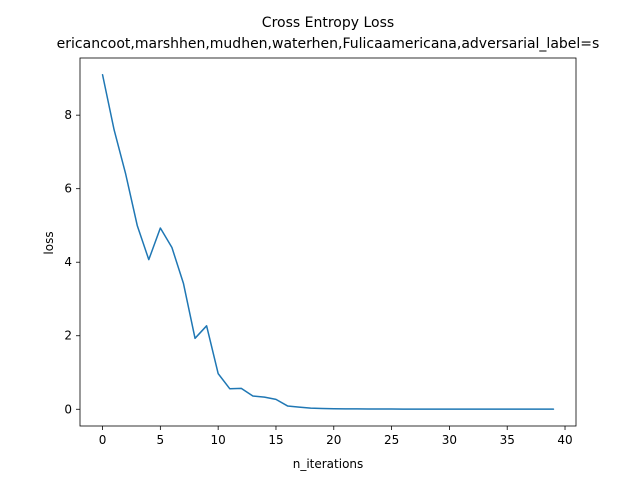  What do you see at coordinates (275, 440) in the screenshot?
I see `x-tick-label: 15` at bounding box center [275, 440].